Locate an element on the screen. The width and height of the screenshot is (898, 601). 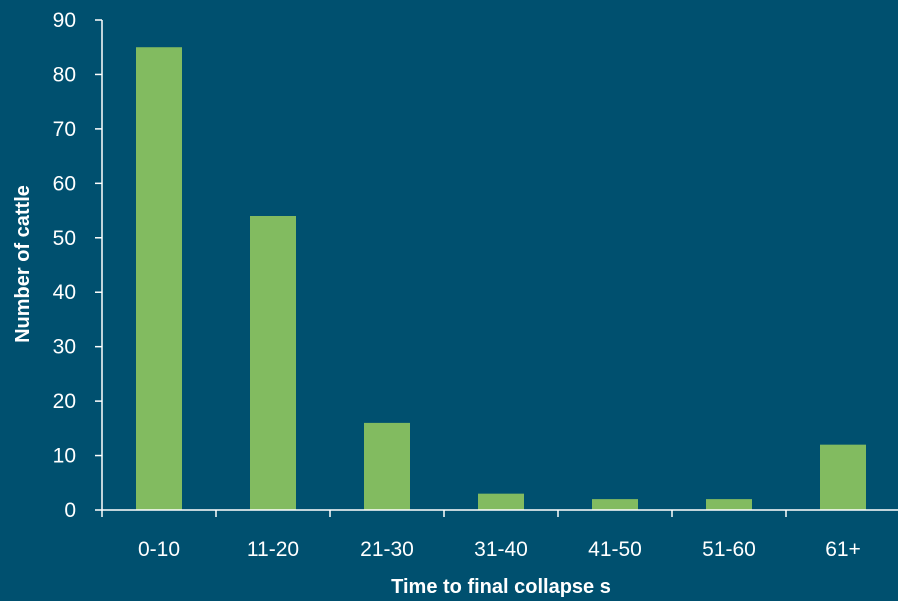
y-axis-title: Number of cattle is located at coordinates (23, 264).